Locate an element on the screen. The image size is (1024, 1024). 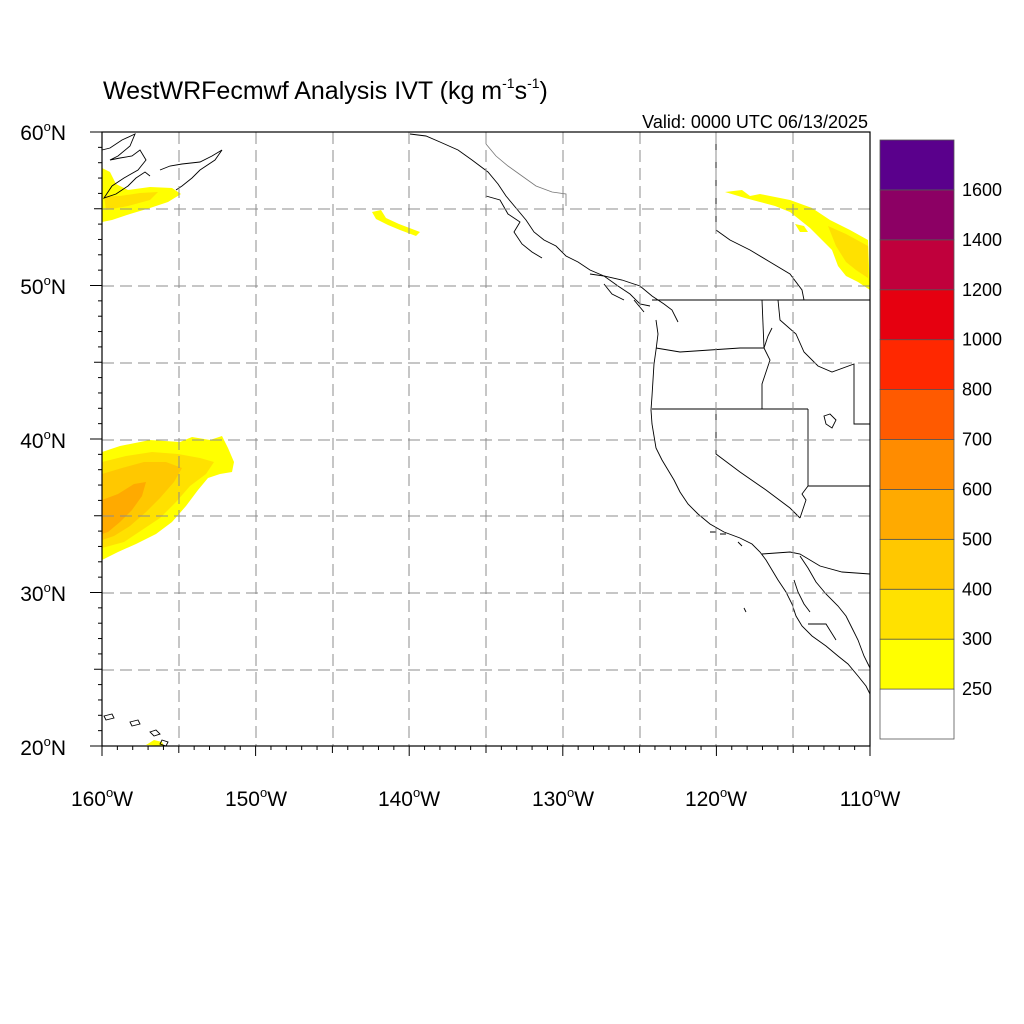
plot-title: WestWRFecmwf Analysis IVT (kg m-1s-1) is located at coordinates (325, 90).